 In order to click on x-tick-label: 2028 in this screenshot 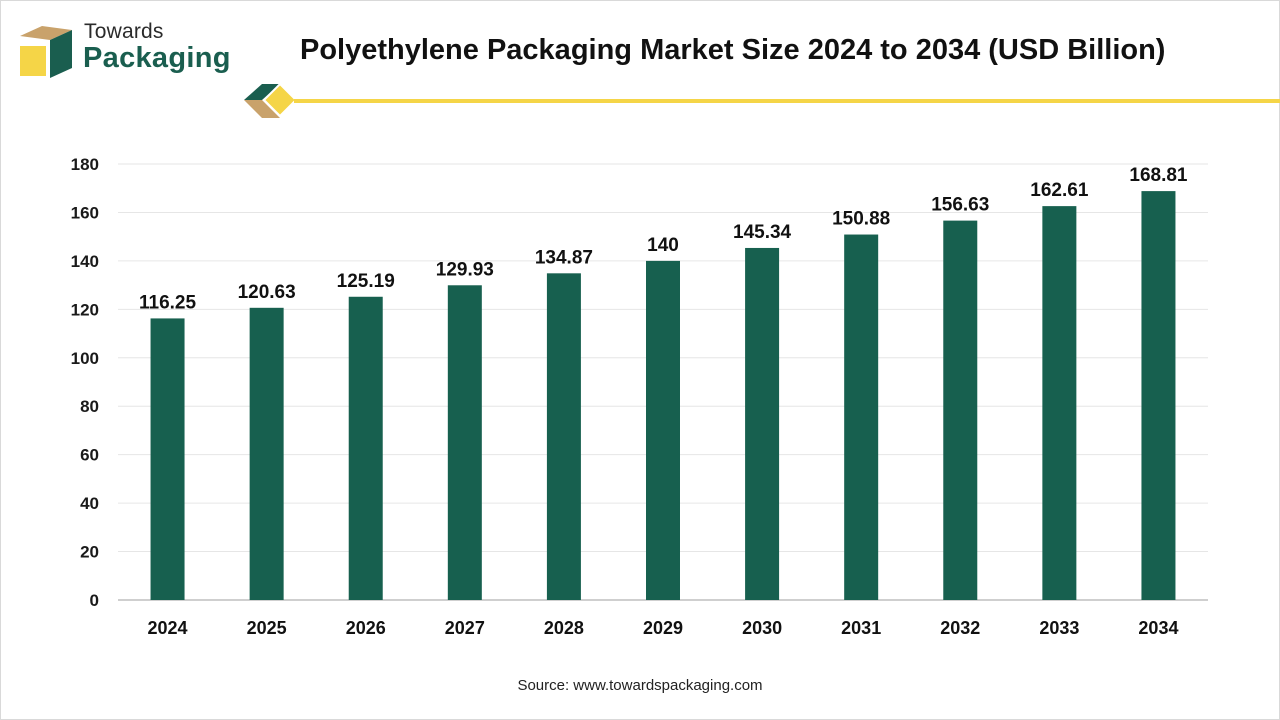, I will do `click(564, 628)`.